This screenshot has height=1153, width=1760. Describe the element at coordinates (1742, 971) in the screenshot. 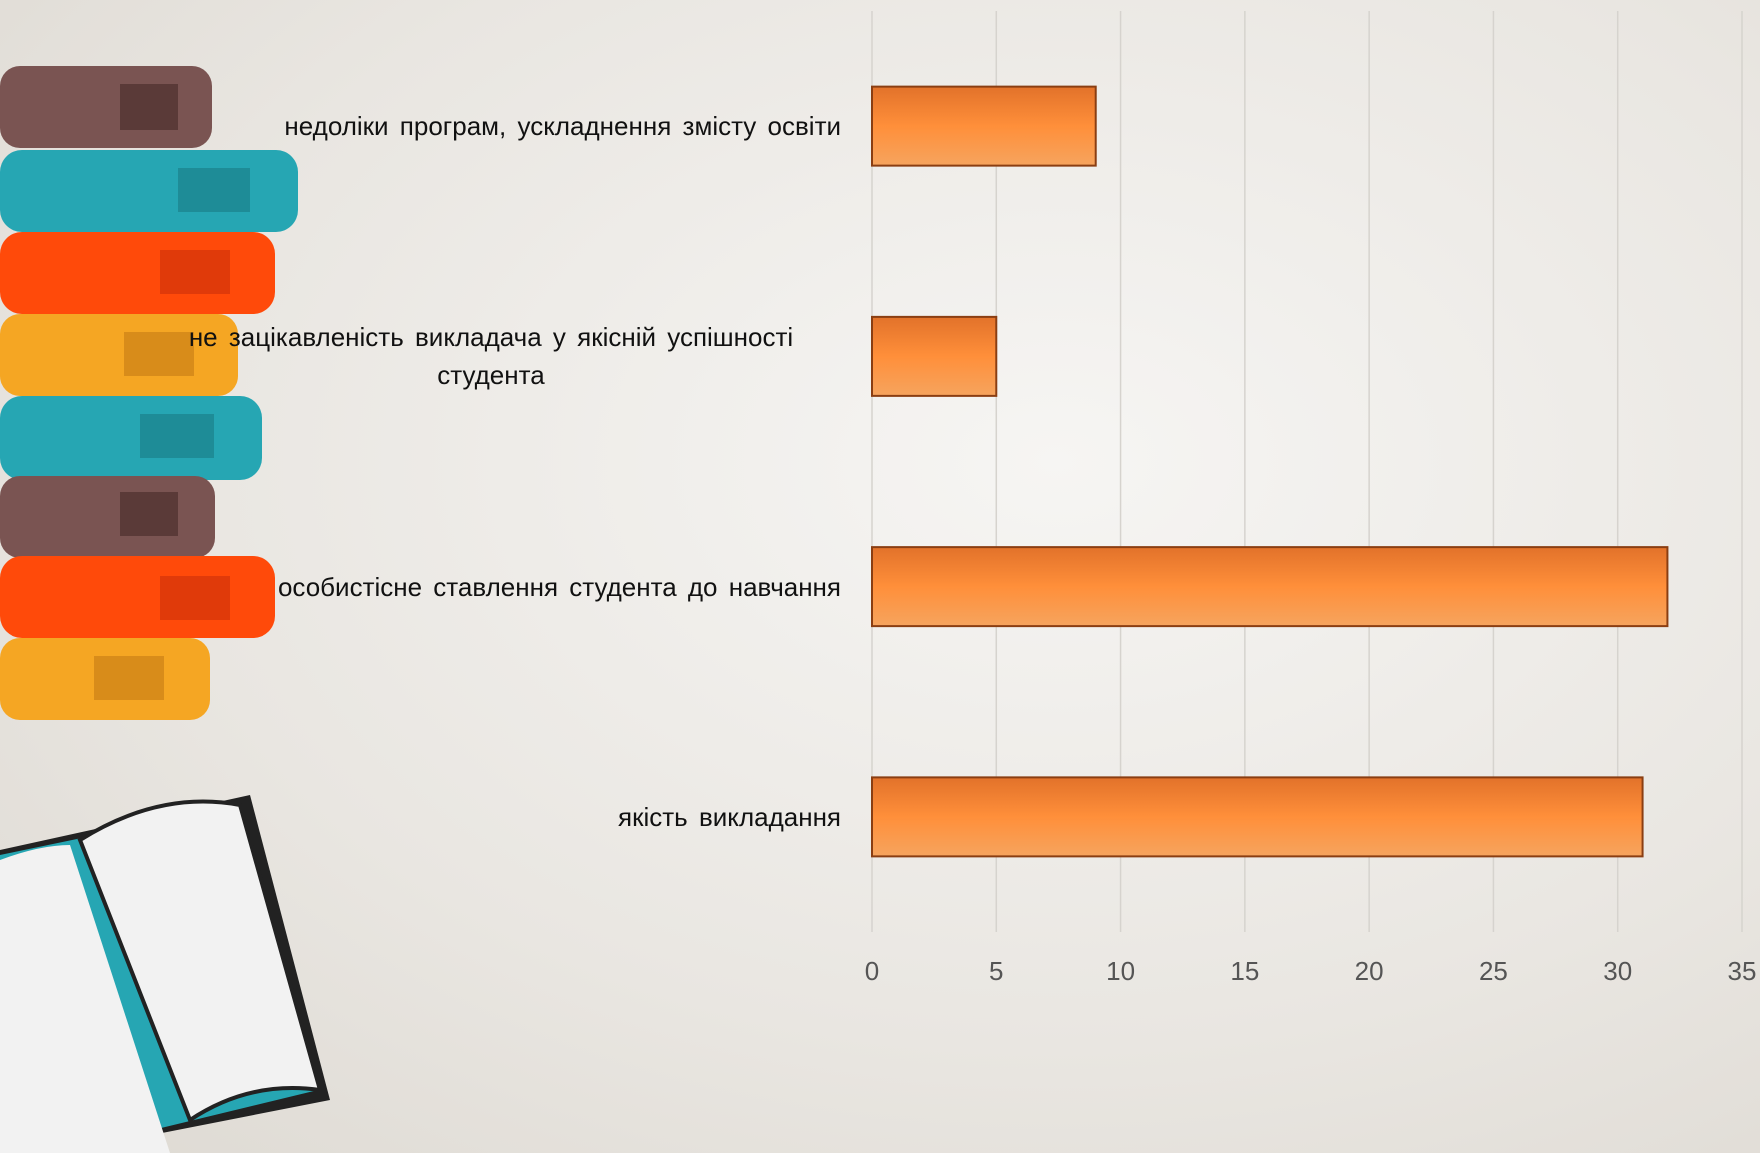

I see `x-tick-label: 35` at that location.